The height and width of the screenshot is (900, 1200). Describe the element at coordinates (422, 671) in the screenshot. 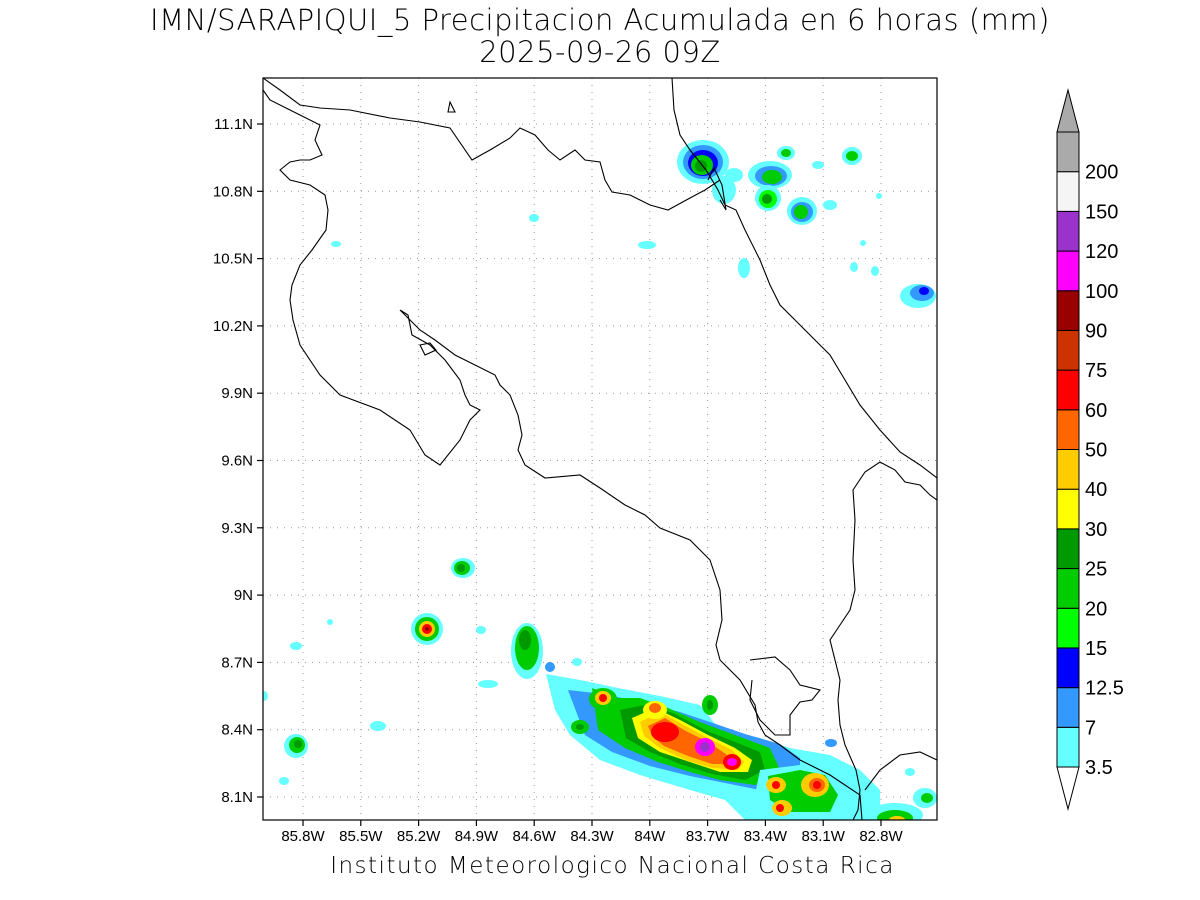

I see `rain-cluster-southwest` at that location.